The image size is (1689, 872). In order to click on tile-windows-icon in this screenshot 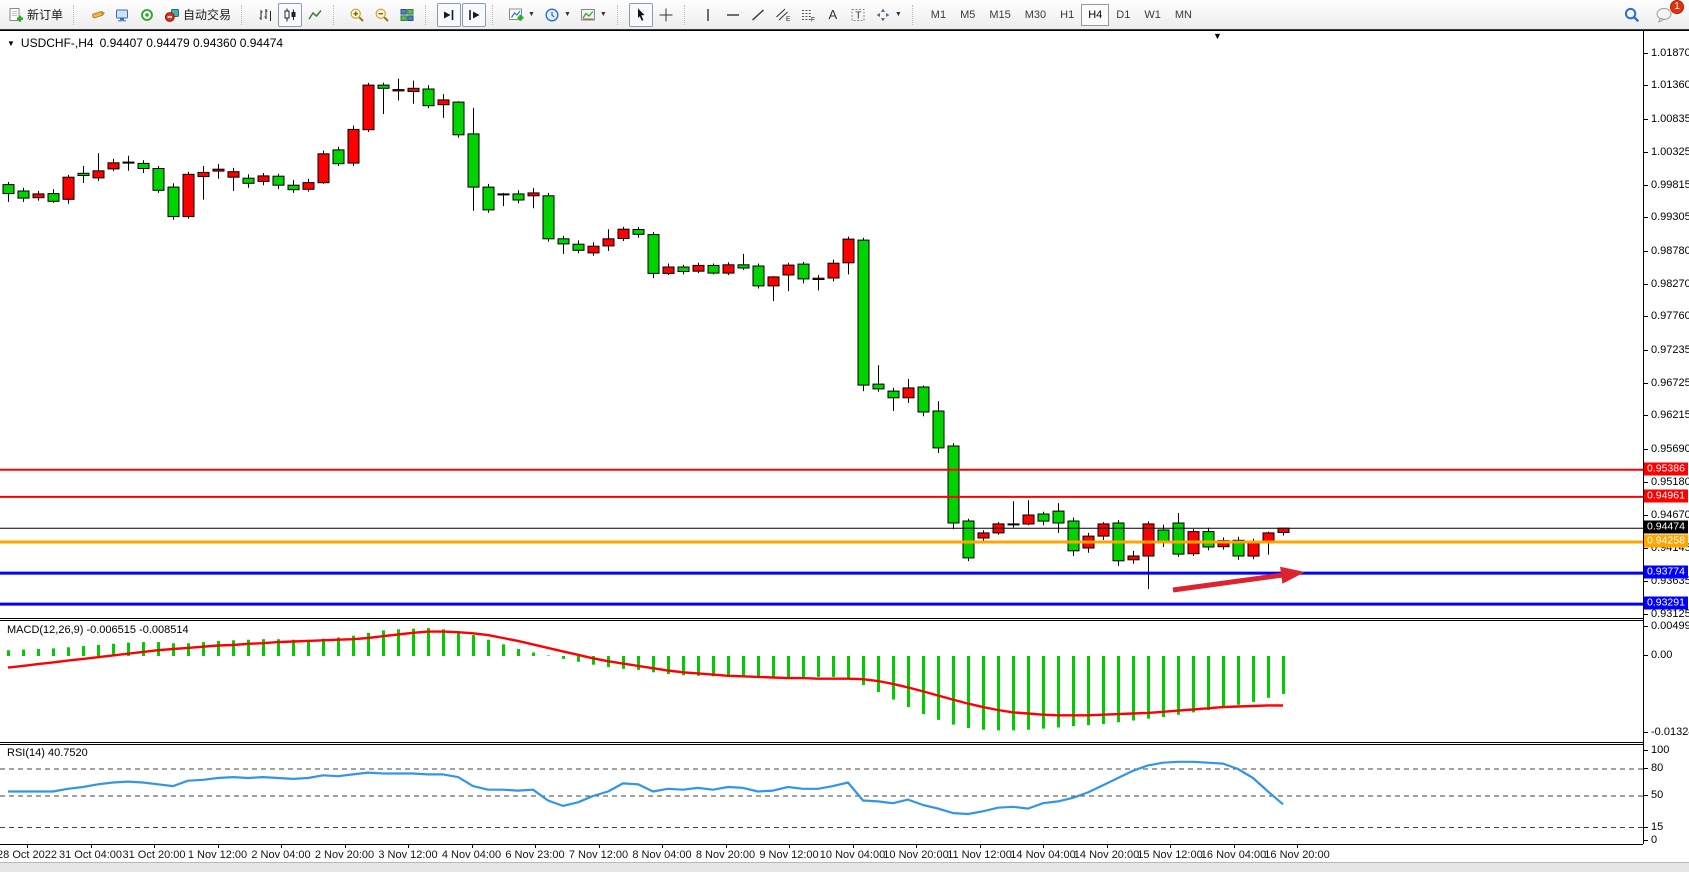, I will do `click(407, 15)`.